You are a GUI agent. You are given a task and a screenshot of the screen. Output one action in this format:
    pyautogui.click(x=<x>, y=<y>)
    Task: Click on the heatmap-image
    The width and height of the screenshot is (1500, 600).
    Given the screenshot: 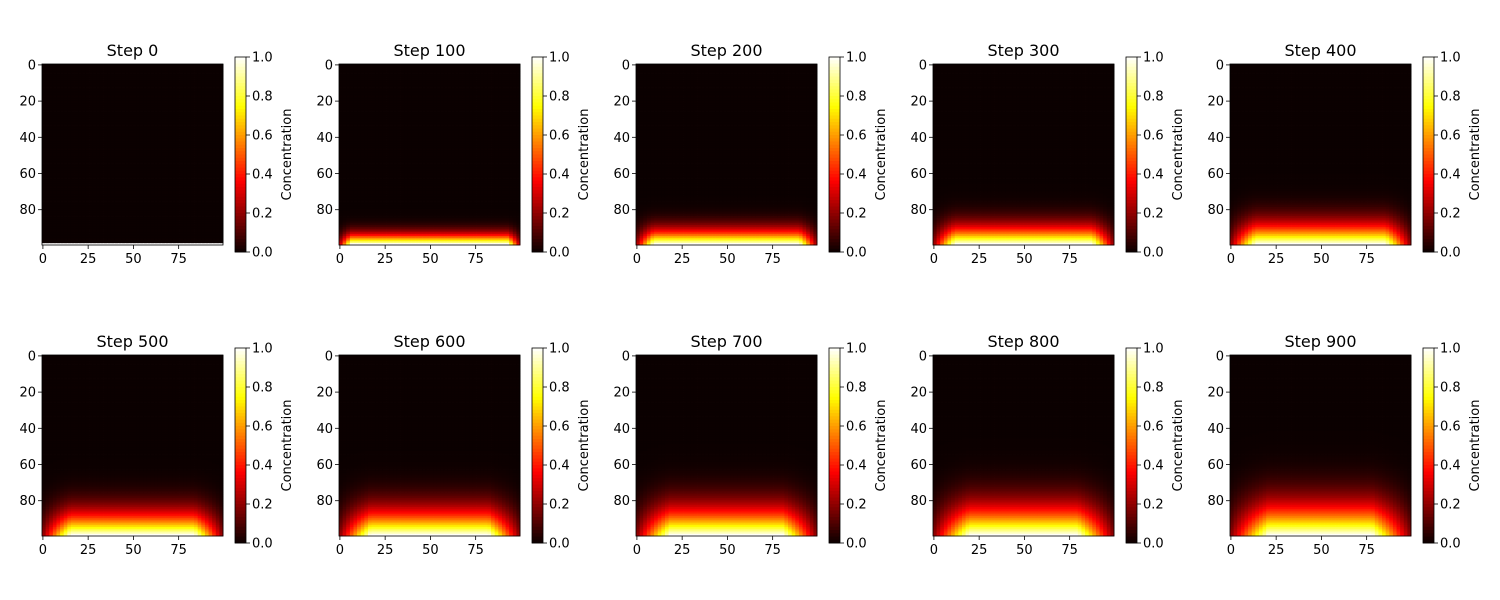 What is the action you would take?
    pyautogui.click(x=132, y=154)
    